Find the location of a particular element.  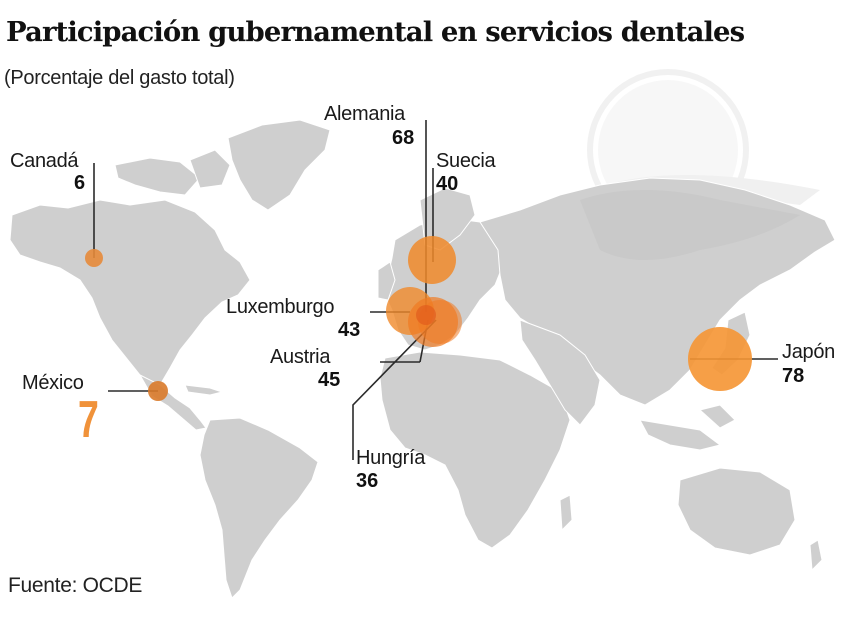

watermark-eagle-icon is located at coordinates (690, 225).